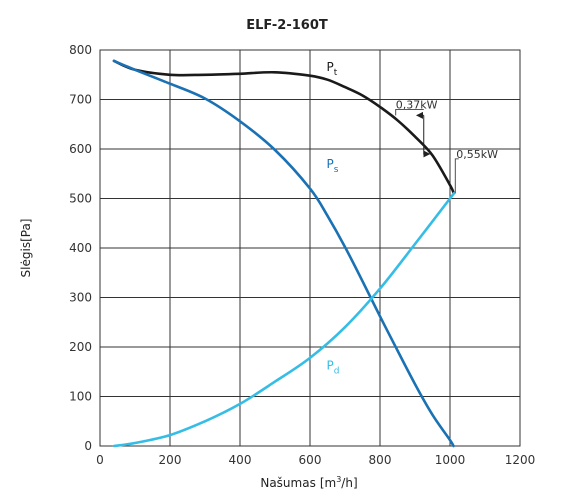 The width and height of the screenshot is (565, 498). What do you see at coordinates (80, 298) in the screenshot?
I see `y-tick-label-3: 300` at bounding box center [80, 298].